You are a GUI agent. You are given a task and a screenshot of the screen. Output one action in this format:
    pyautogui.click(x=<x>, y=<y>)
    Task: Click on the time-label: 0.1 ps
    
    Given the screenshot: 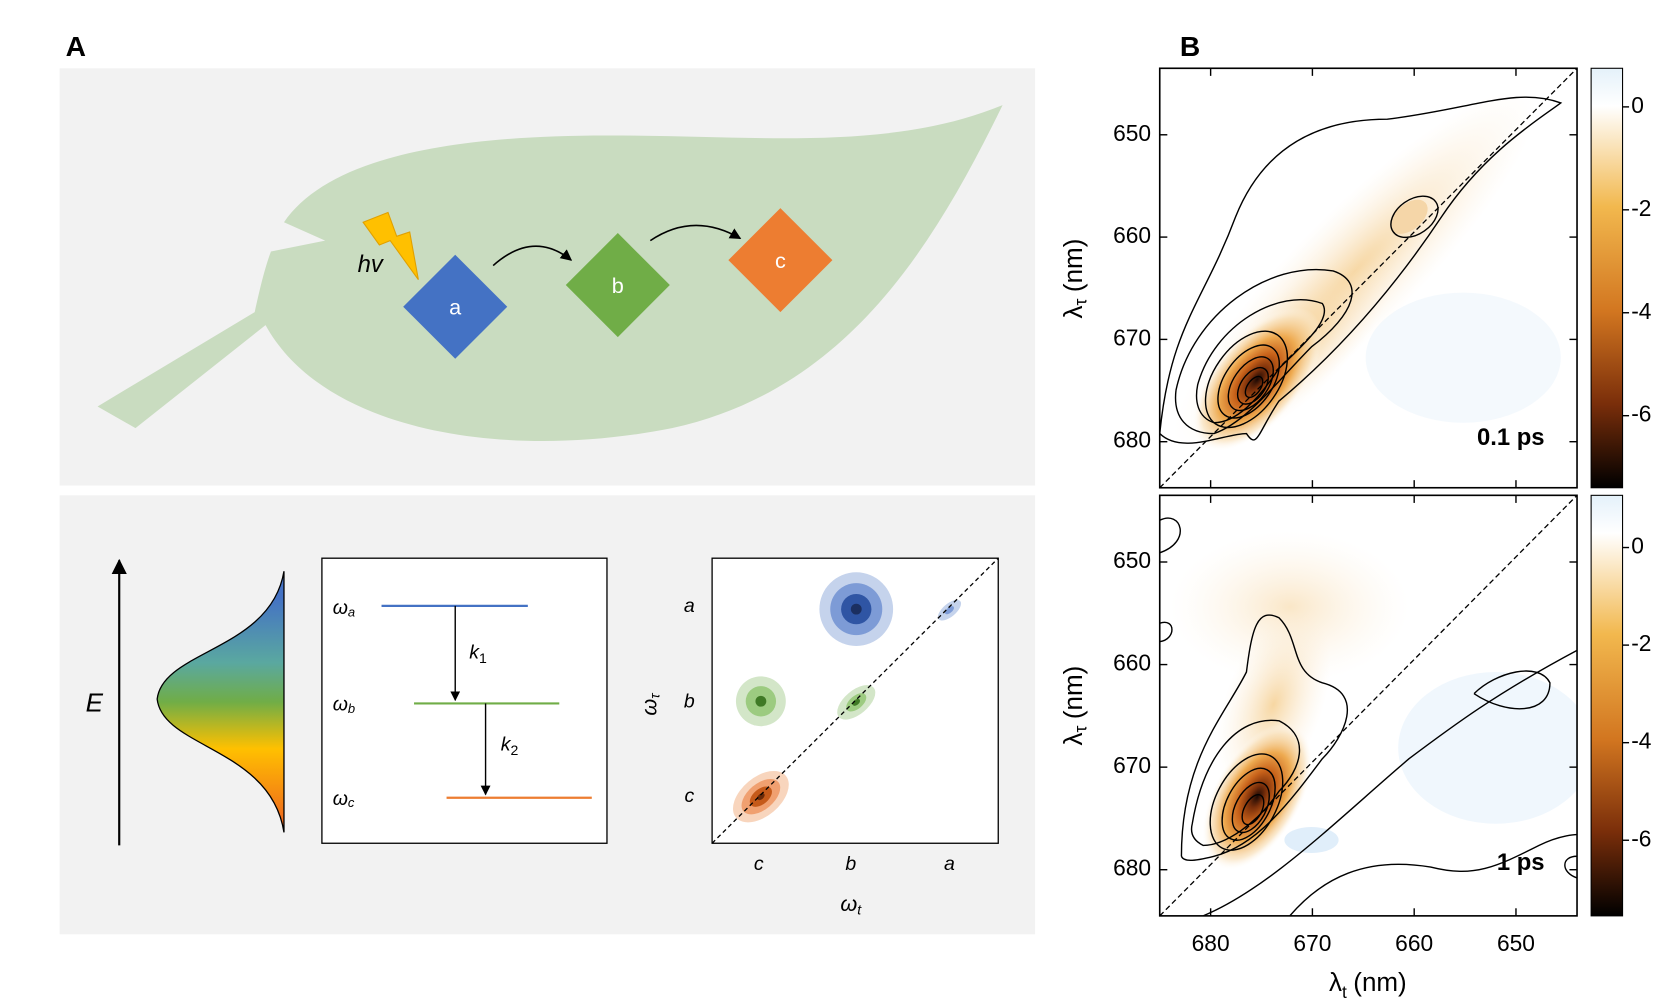 What is the action you would take?
    pyautogui.click(x=1511, y=437)
    